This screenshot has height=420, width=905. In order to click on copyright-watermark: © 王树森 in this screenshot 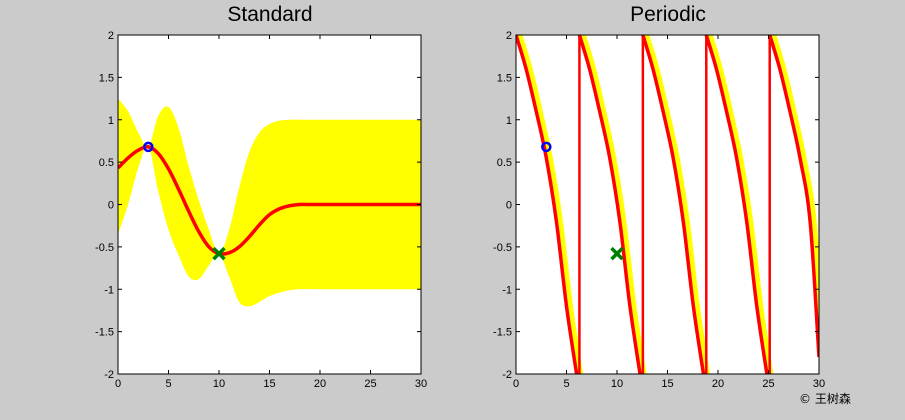, I will do `click(825, 398)`.